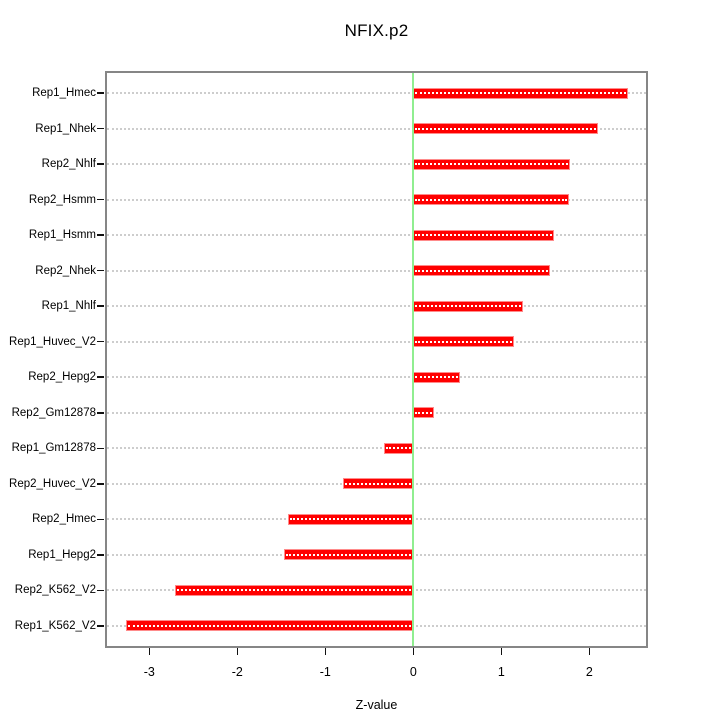  What do you see at coordinates (62, 235) in the screenshot?
I see `y-axis-label-Rep1_Hsmm: Rep1_Hsmm` at bounding box center [62, 235].